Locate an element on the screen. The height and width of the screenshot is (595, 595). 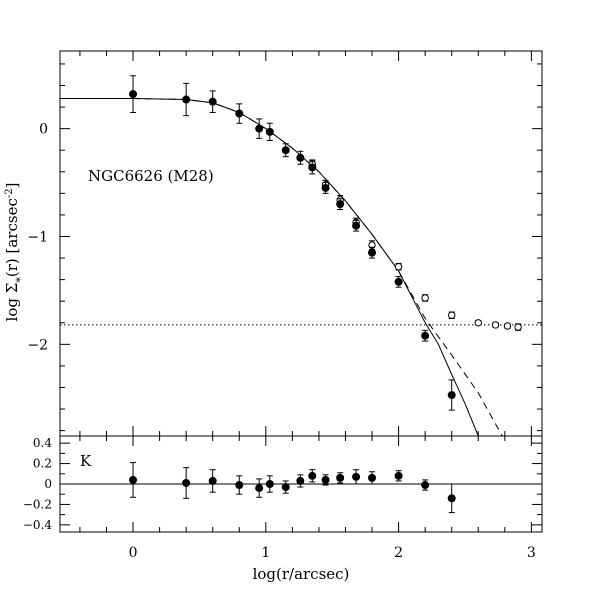
main-y-tick-label: 0 is located at coordinates (43, 130).